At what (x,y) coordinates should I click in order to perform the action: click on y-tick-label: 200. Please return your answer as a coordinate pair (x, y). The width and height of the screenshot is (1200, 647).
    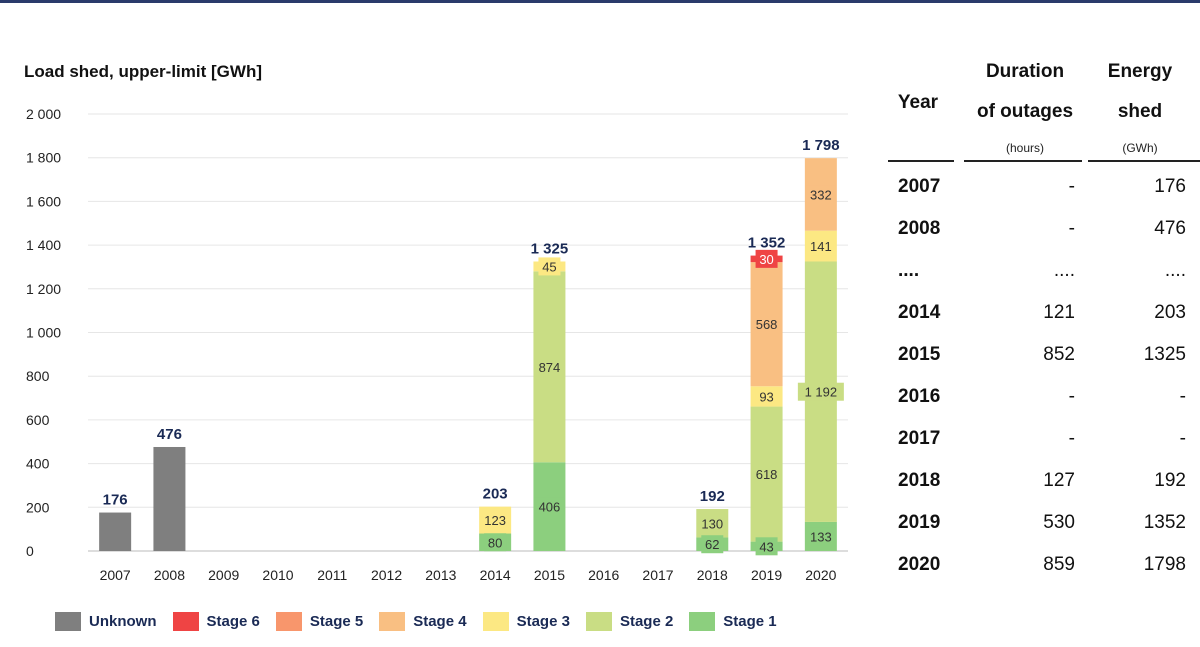
    Looking at the image, I should click on (38, 507).